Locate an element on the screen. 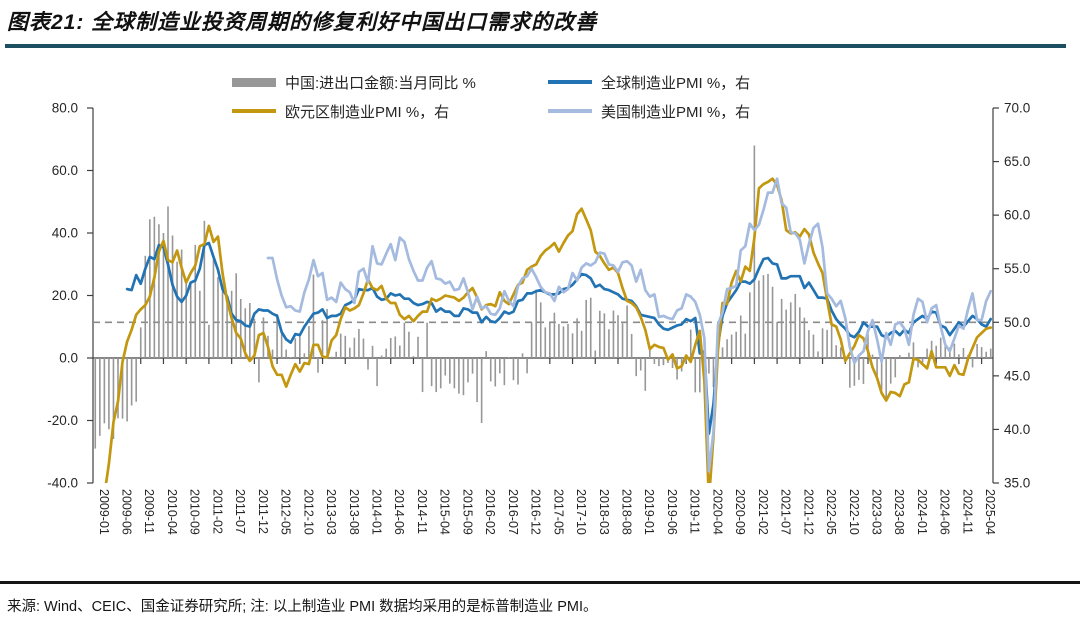 This screenshot has width=1080, height=623. x-axis-tick: 2024-06 is located at coordinates (945, 512).